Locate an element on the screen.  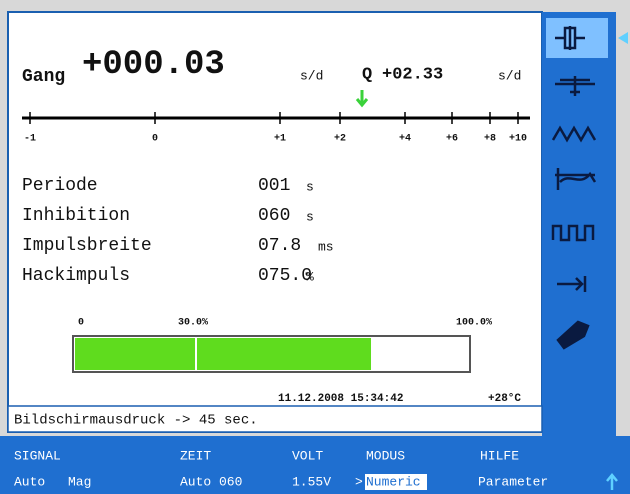
gang-unit: s/d is located at coordinates (311, 75).